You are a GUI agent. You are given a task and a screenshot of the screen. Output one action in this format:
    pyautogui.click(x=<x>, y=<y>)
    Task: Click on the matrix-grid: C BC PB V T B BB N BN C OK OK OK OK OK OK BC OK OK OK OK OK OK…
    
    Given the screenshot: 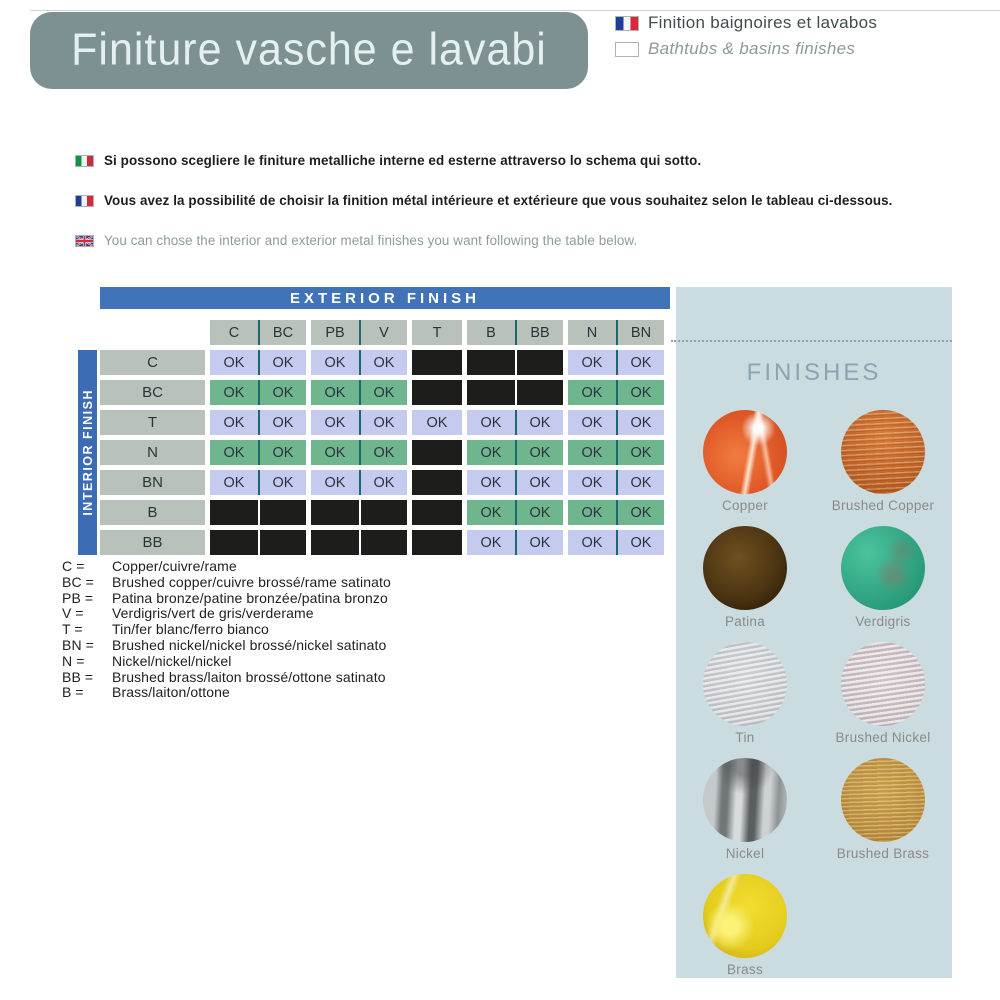 What is the action you would take?
    pyautogui.click(x=382, y=440)
    